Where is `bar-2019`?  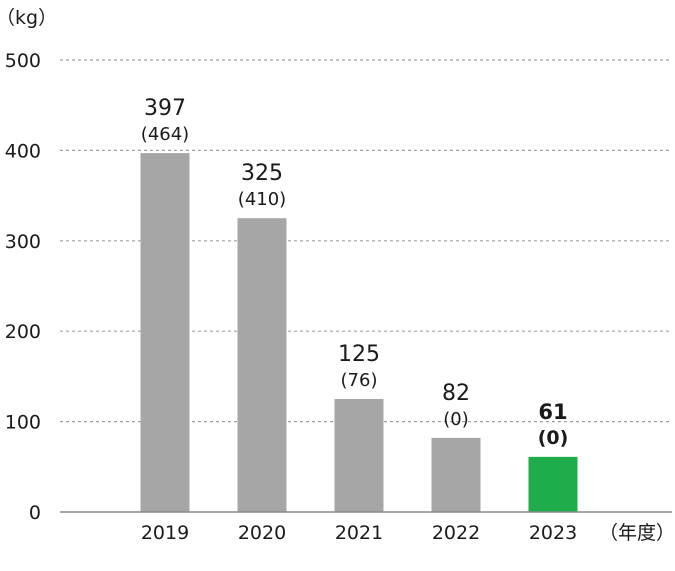
bar-2019 is located at coordinates (165, 332).